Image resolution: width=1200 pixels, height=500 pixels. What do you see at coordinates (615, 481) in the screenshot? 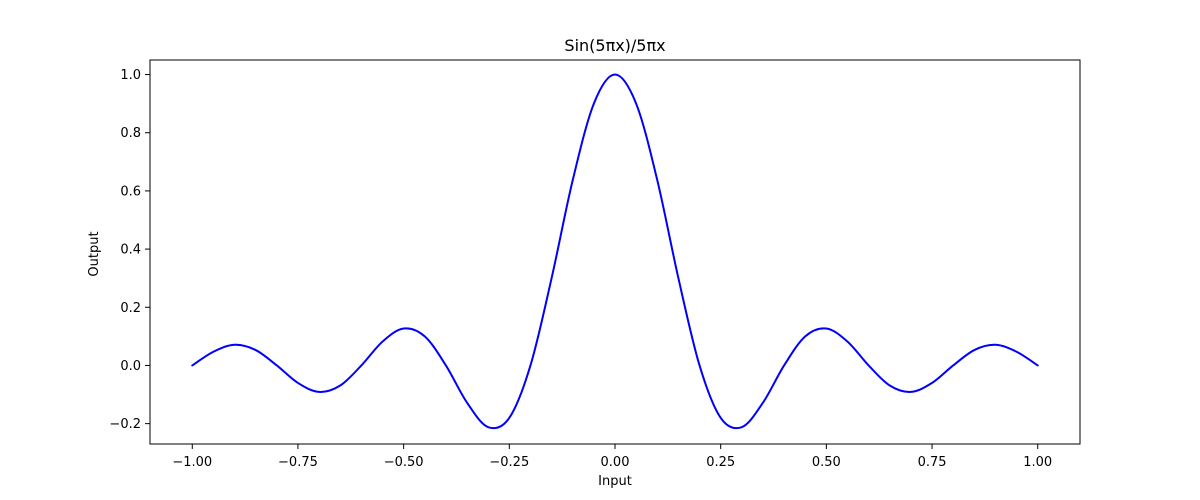
I see `x-axis-label: Input` at bounding box center [615, 481].